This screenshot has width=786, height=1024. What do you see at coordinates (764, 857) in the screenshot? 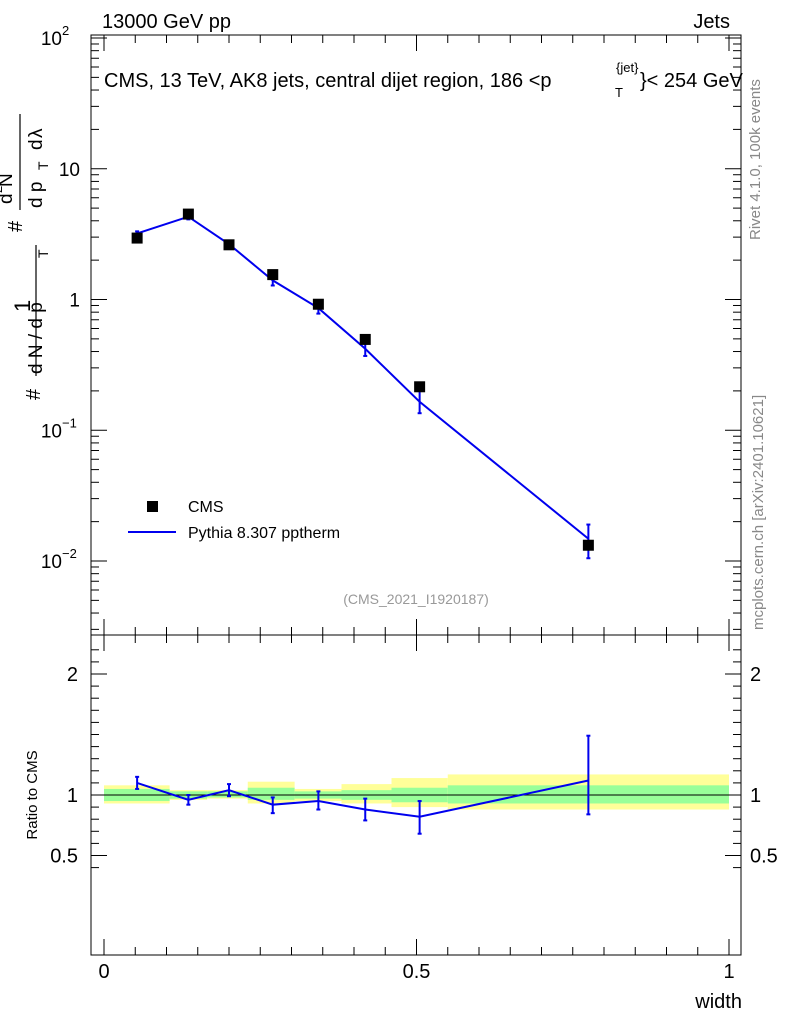
I see `ratio-y-tick-label-right: 0.5` at bounding box center [764, 857].